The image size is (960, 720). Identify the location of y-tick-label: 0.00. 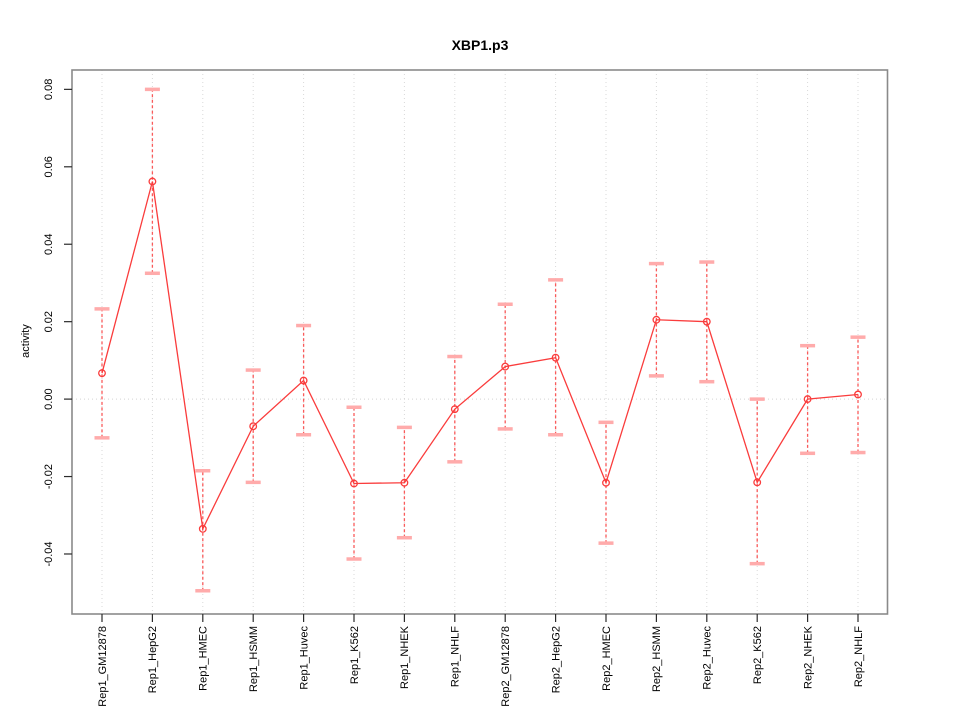
(49, 398).